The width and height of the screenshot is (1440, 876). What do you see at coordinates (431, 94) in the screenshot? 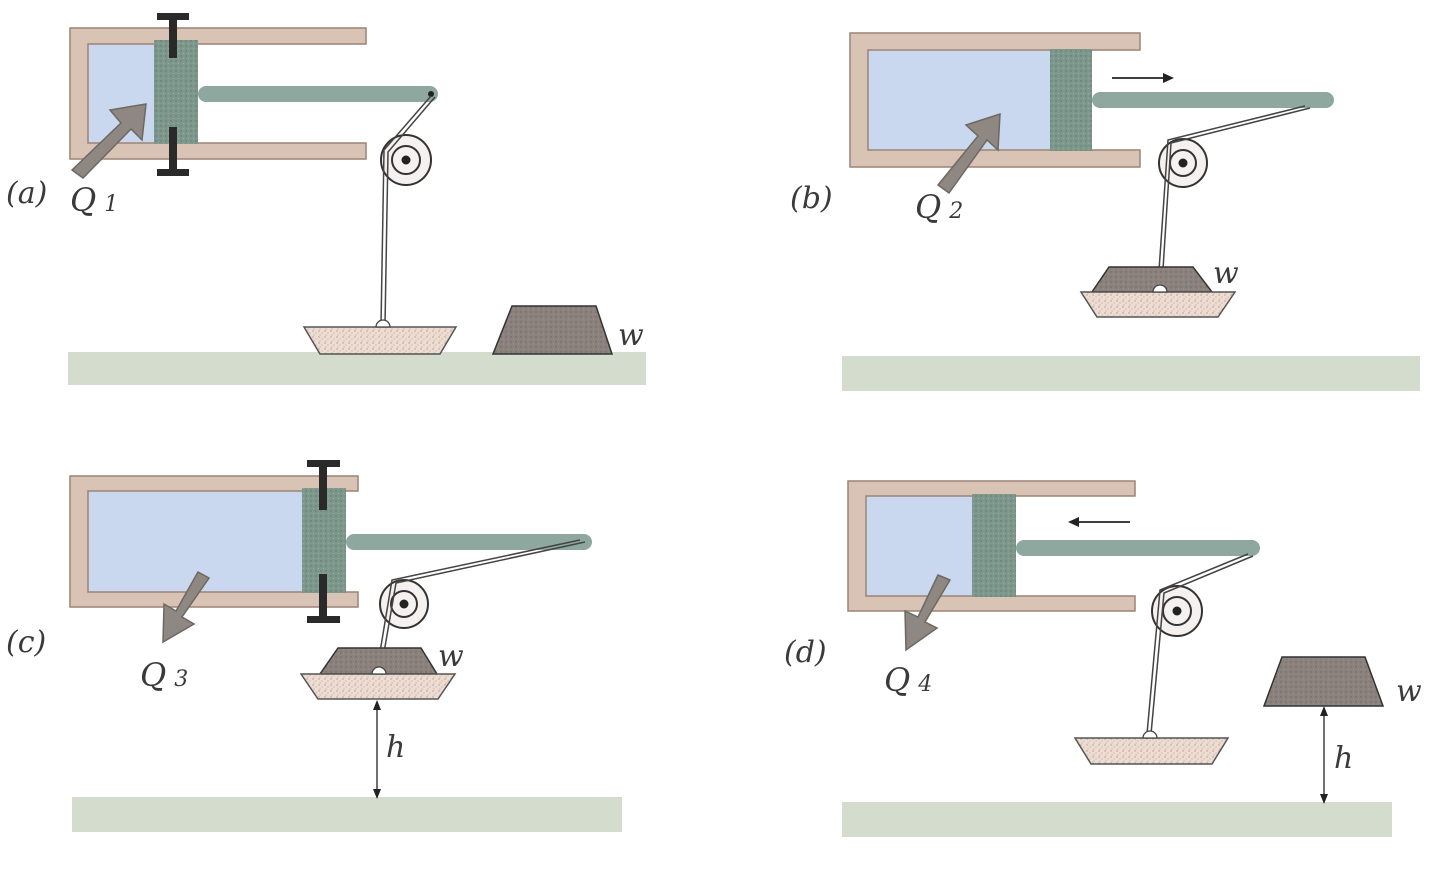
I see `rod-pin` at bounding box center [431, 94].